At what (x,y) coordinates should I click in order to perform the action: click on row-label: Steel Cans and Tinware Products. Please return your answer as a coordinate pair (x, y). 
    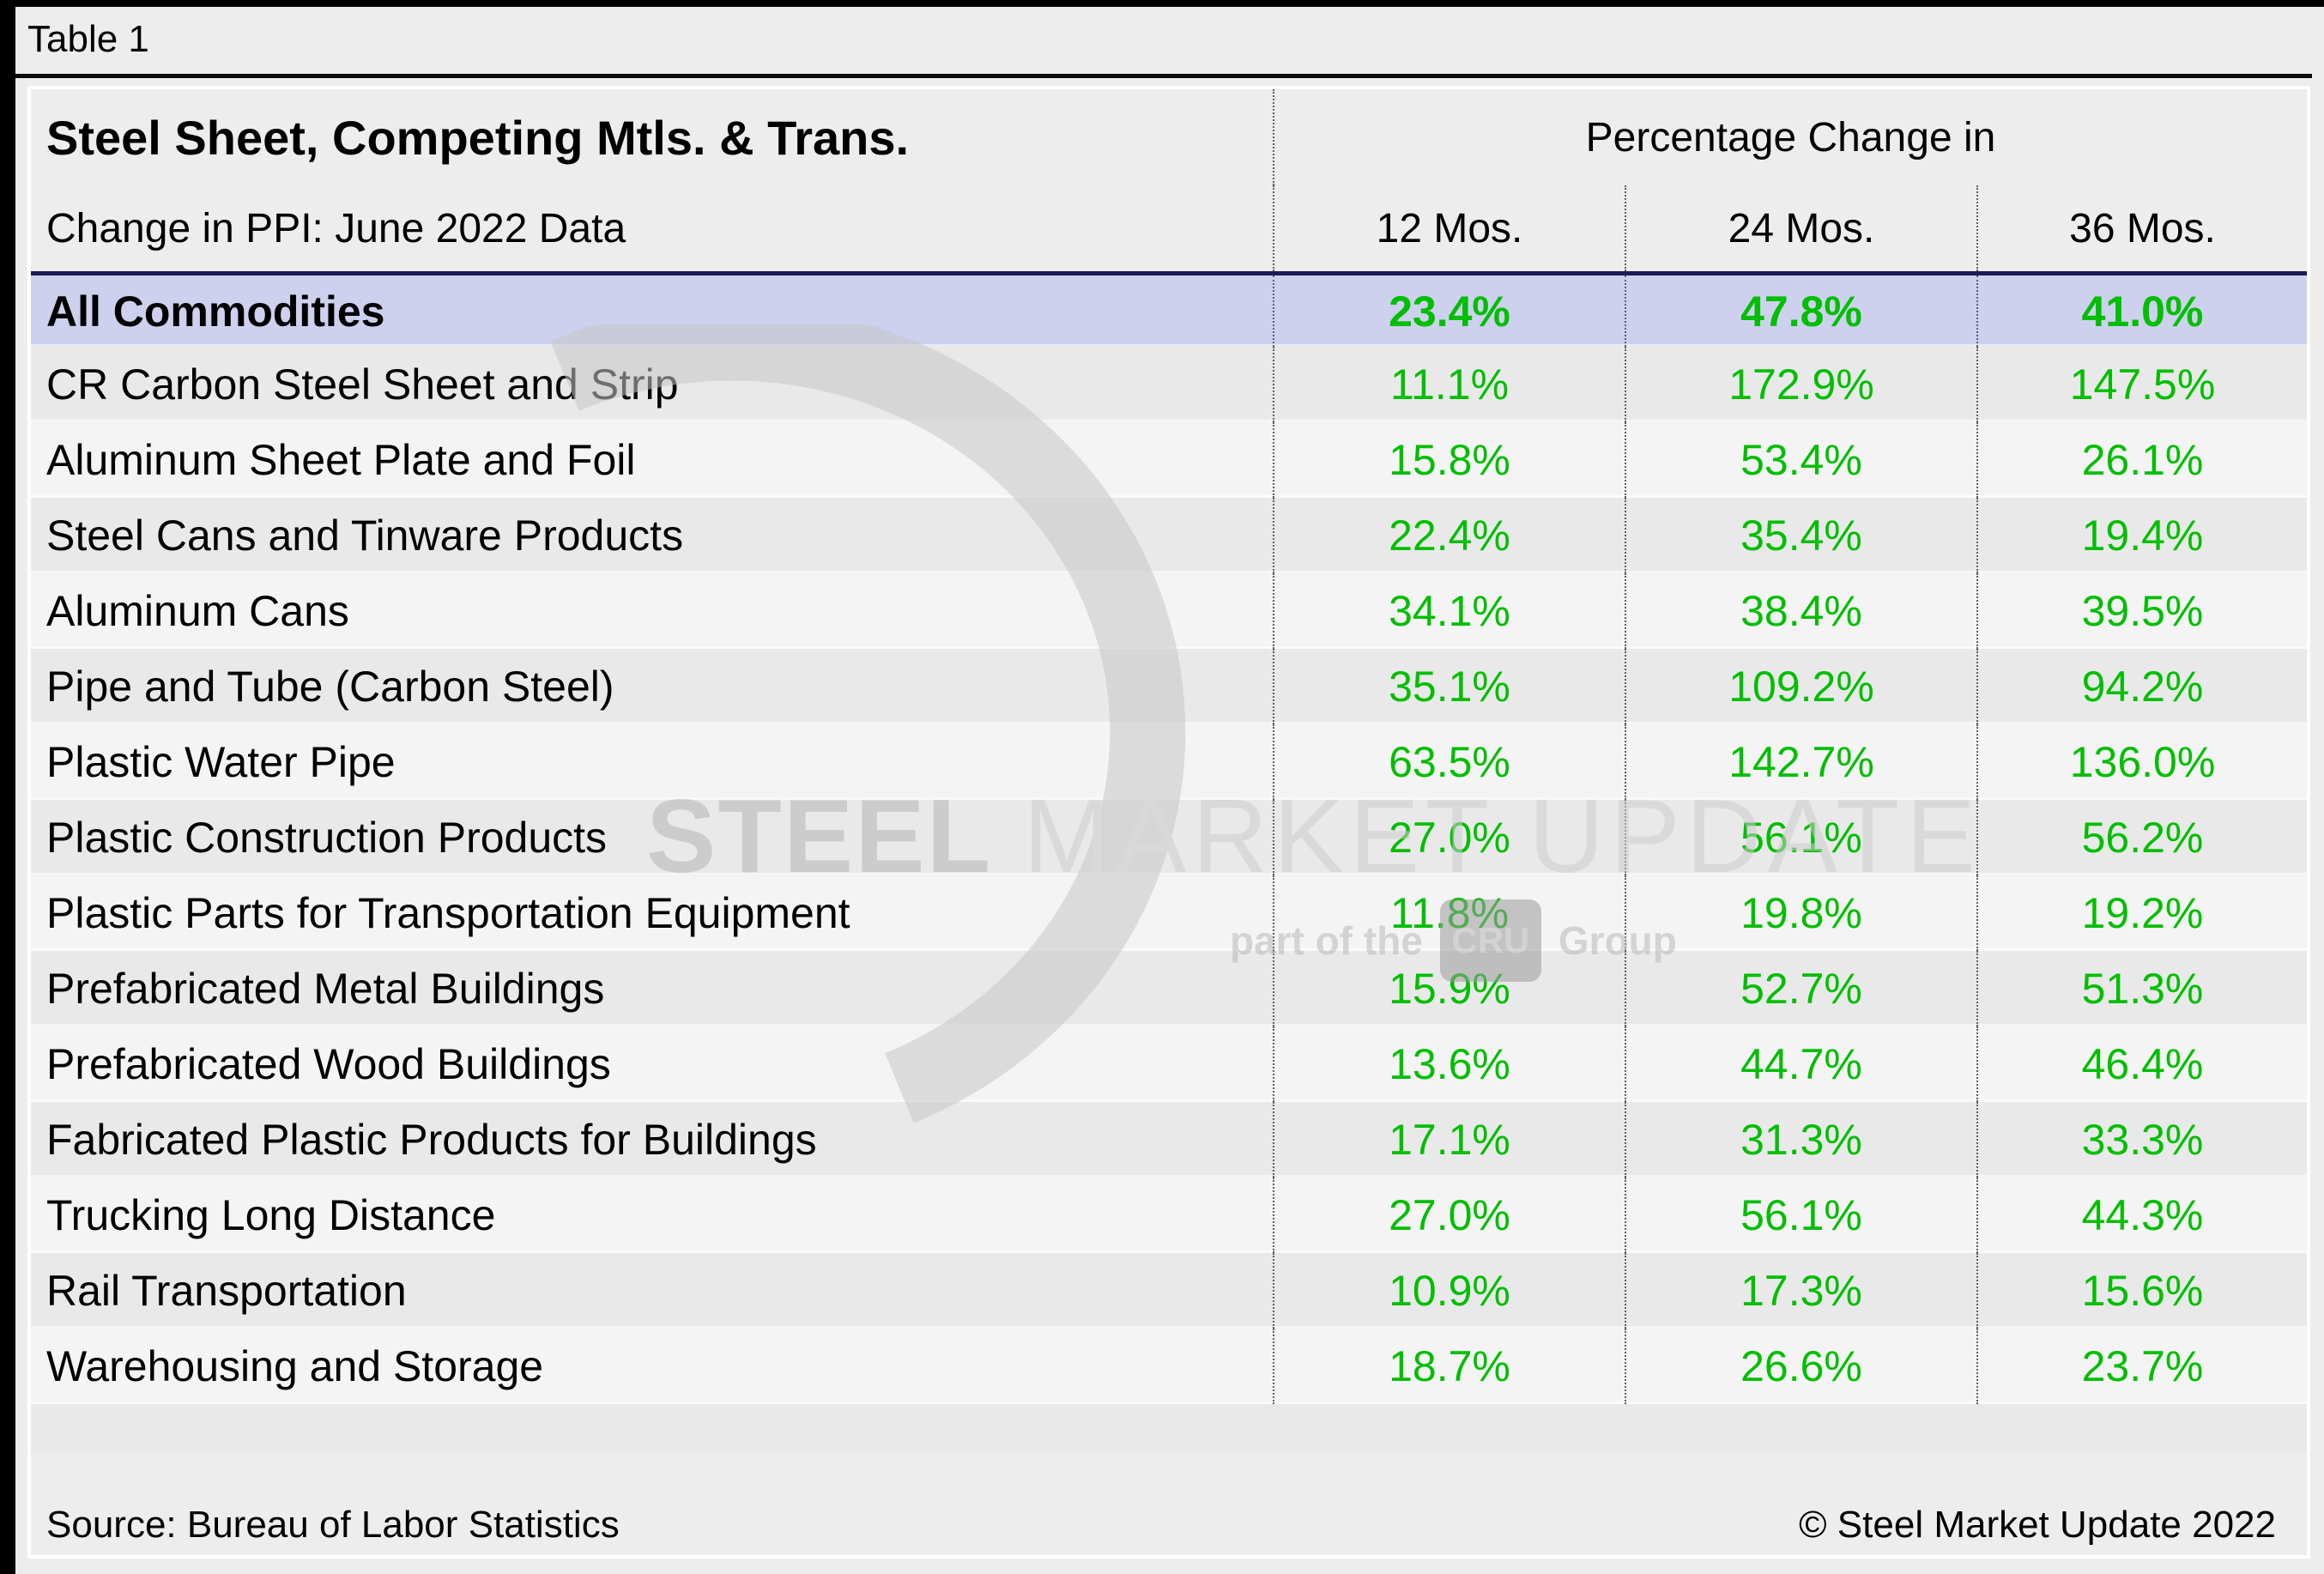
    Looking at the image, I should click on (365, 536).